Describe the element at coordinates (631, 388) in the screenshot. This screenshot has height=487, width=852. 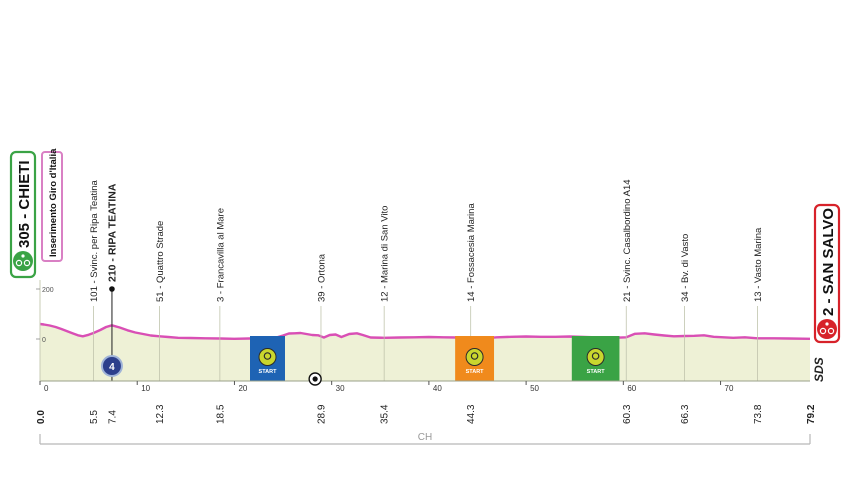
I see `x-tick-label: 60` at that location.